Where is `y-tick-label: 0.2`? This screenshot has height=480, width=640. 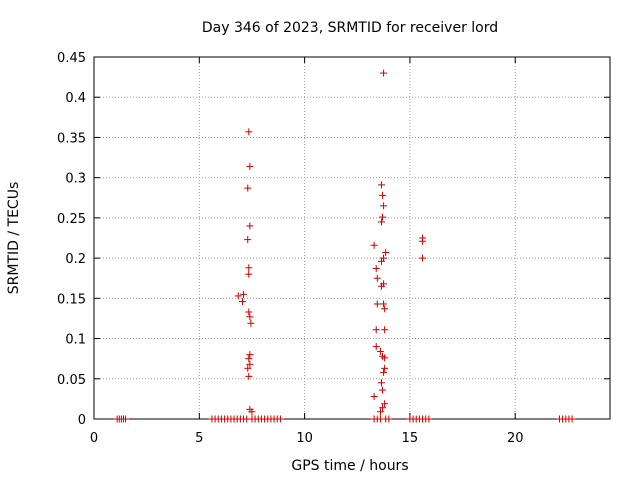 y-tick-label: 0.2 is located at coordinates (75, 259).